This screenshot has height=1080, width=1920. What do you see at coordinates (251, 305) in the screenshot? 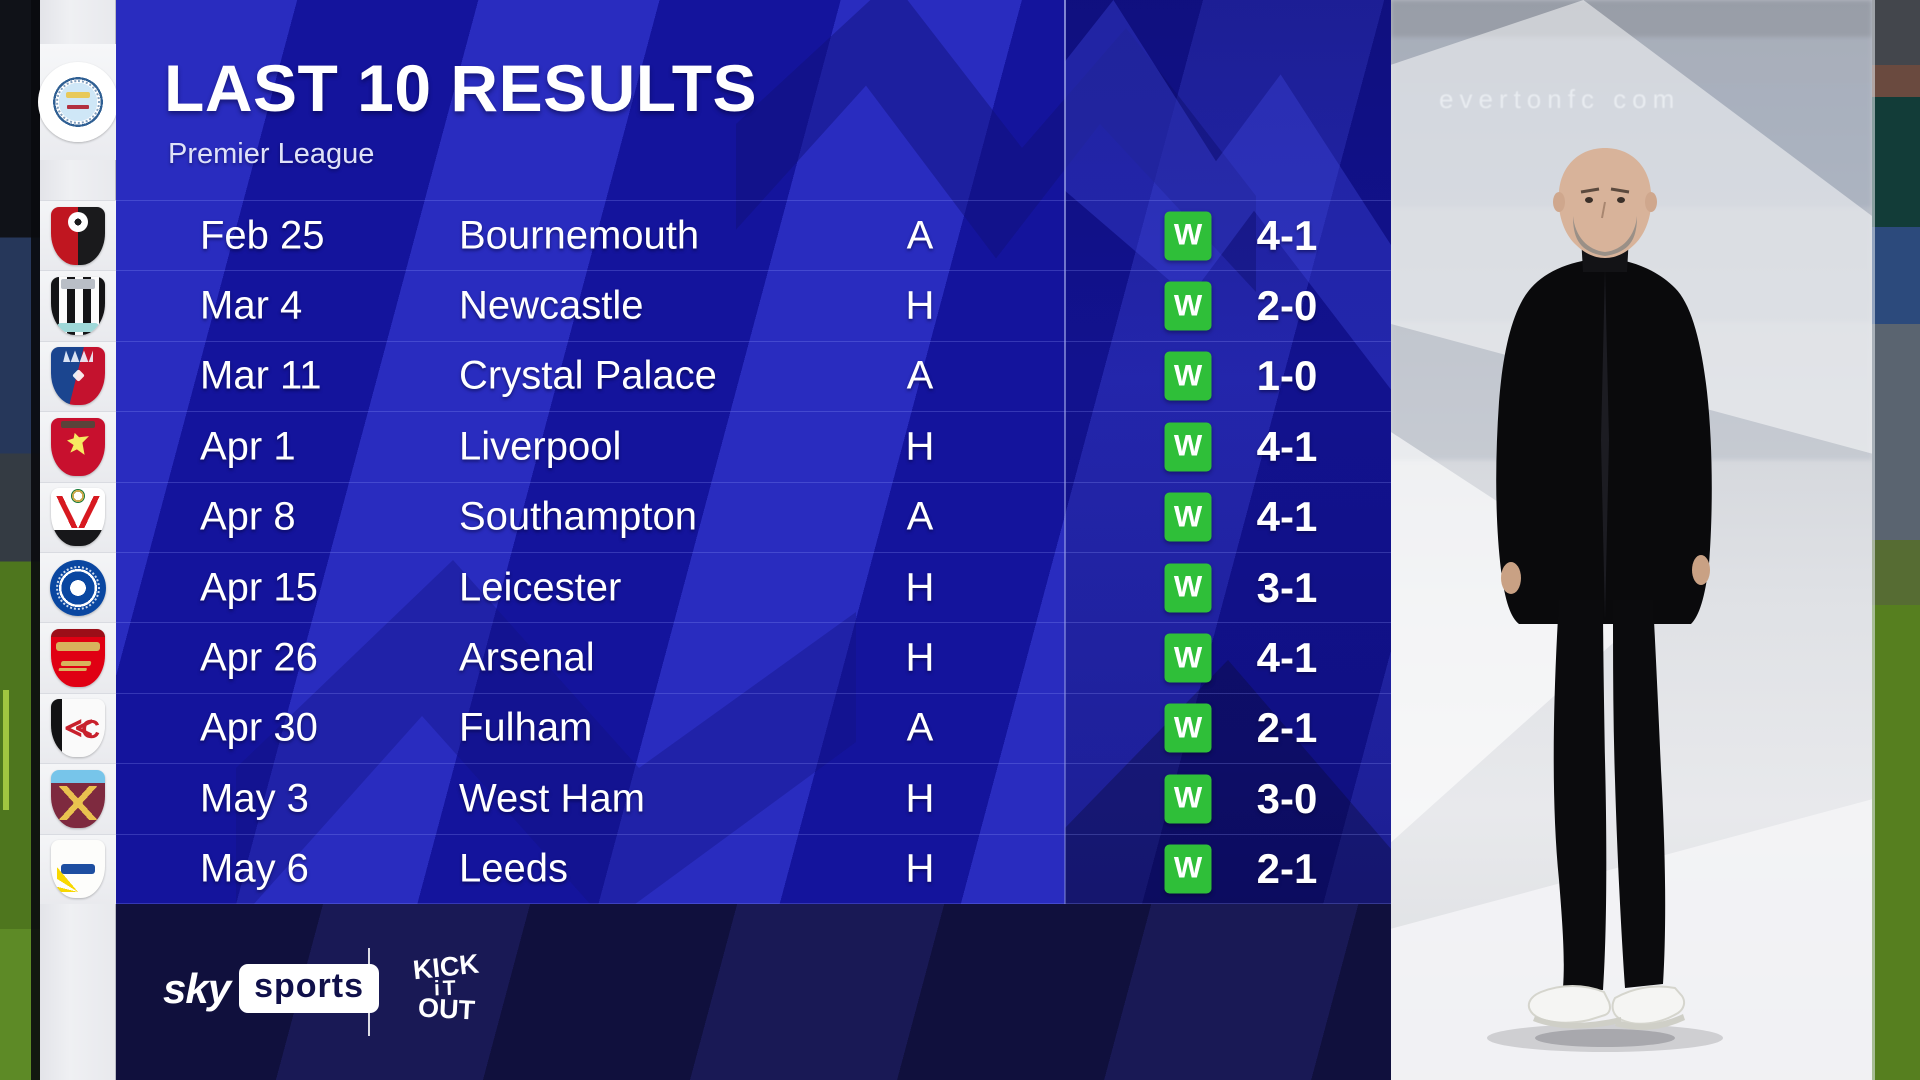
I see `match-date: Mar 4` at bounding box center [251, 305].